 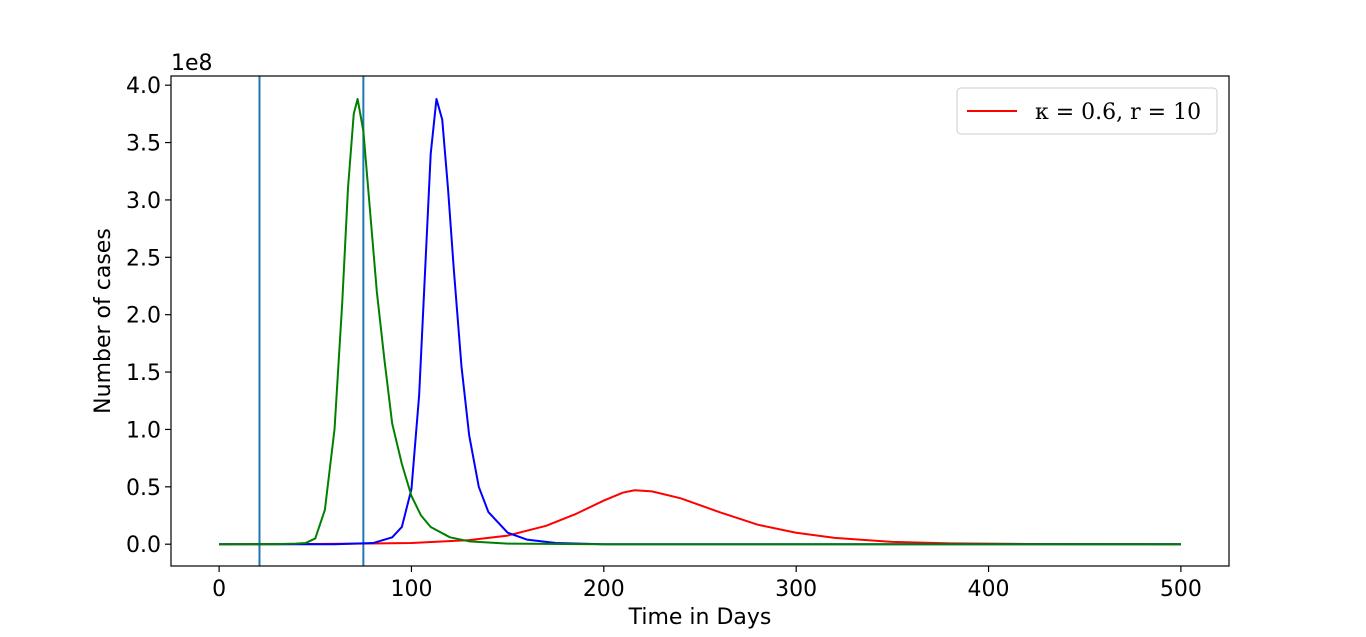 I want to click on x-tick-label: 300, so click(x=796, y=589).